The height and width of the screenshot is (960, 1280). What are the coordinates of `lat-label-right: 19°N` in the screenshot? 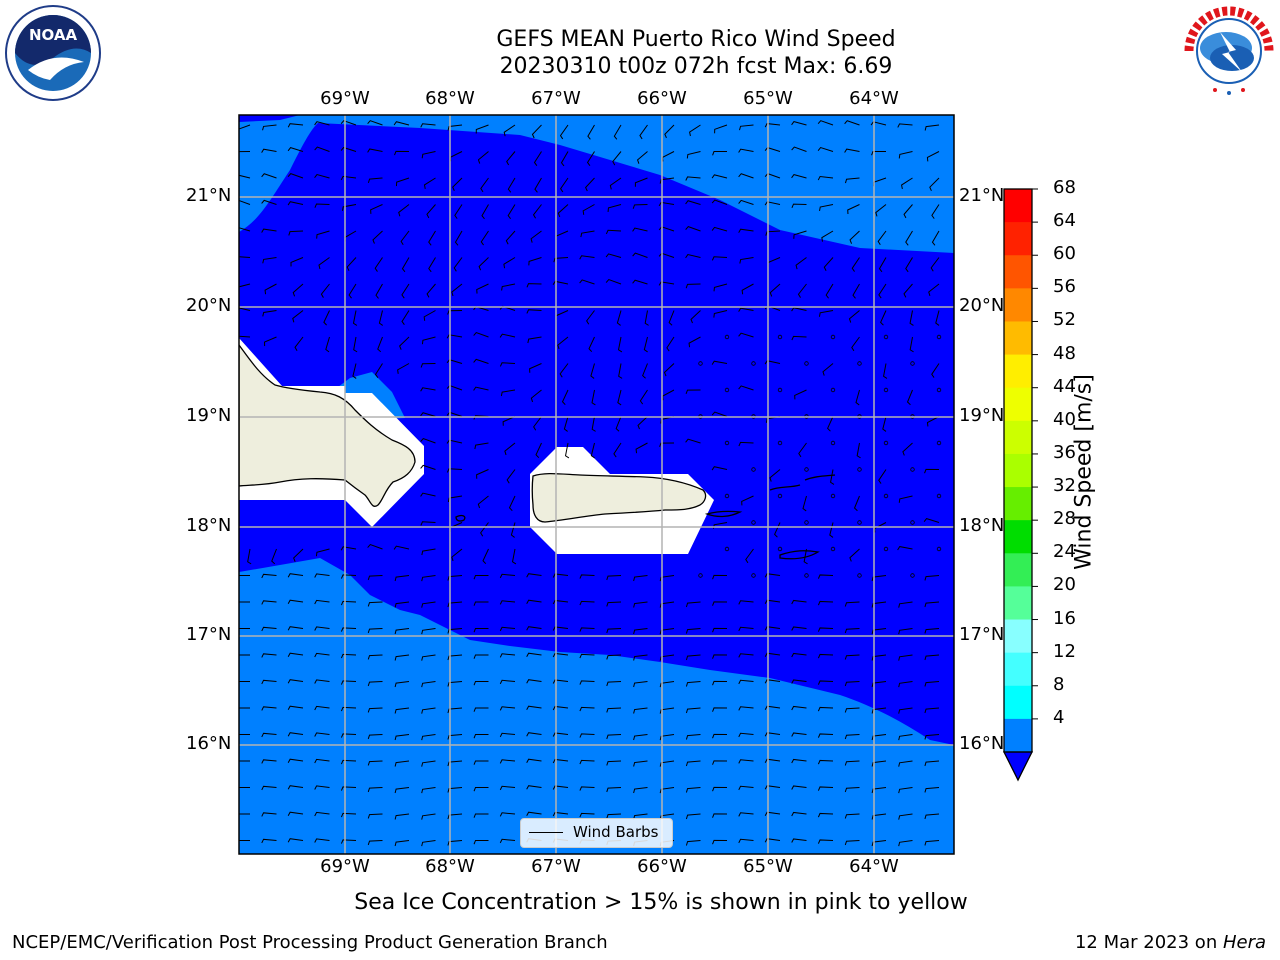 It's located at (982, 415).